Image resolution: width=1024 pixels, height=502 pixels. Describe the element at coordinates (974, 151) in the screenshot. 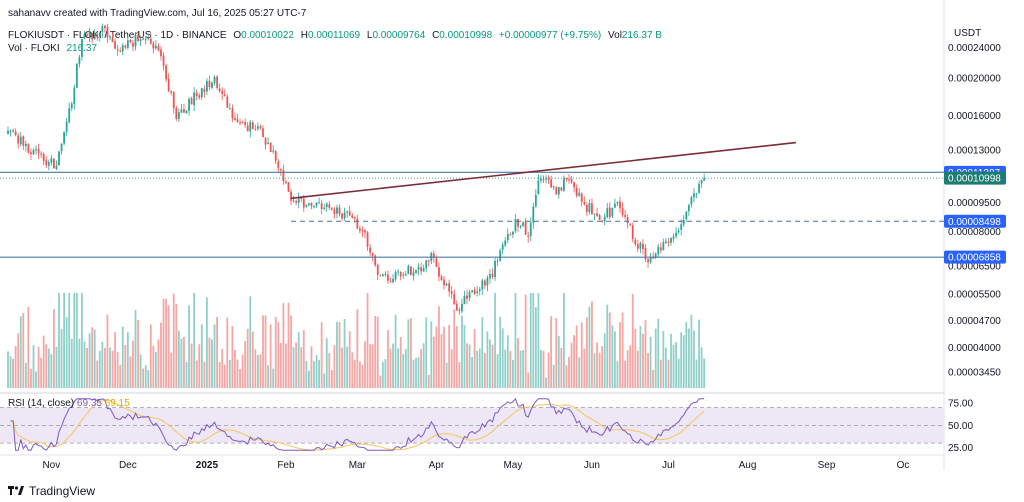

I see `price-tick-label: 0.00013000` at that location.